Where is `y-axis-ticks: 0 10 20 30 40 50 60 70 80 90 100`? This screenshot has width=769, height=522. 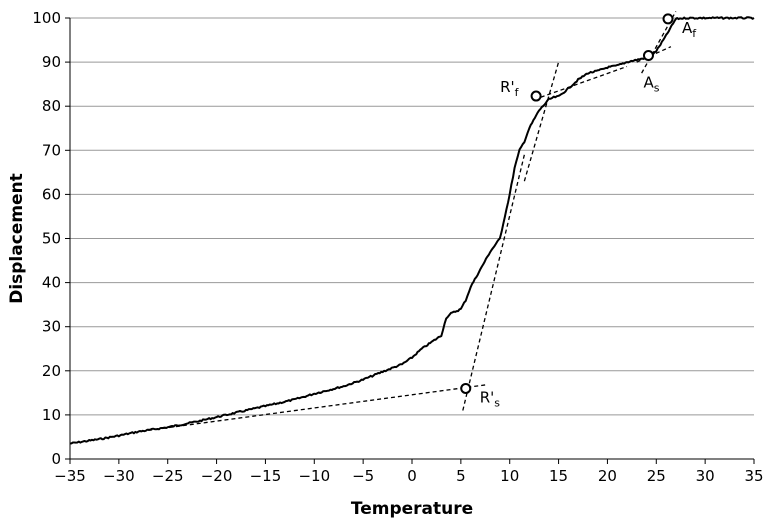 y-axis-ticks: 0 10 20 30 40 50 60 70 80 90 100 is located at coordinates (51, 238).